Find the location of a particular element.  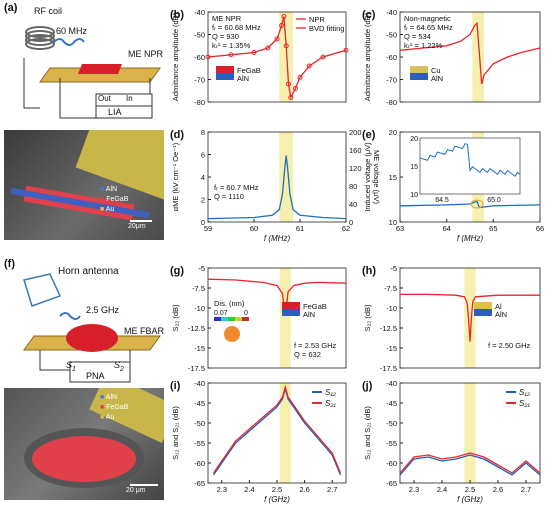

legend-label: NPR is located at coordinates (317, 19).